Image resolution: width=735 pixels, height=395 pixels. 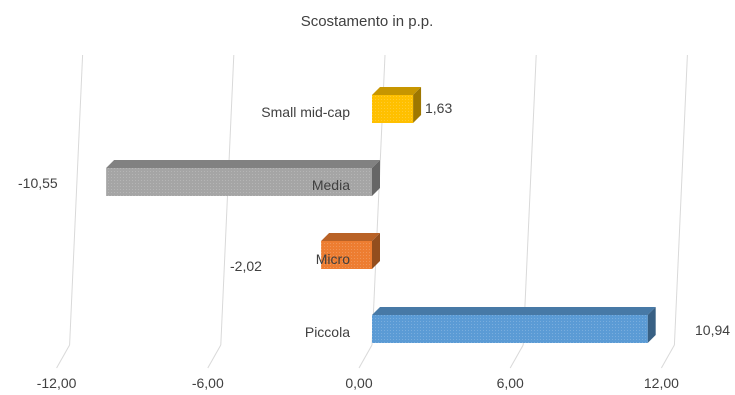 What do you see at coordinates (246, 266) in the screenshot?
I see `data-label: -2,02` at bounding box center [246, 266].